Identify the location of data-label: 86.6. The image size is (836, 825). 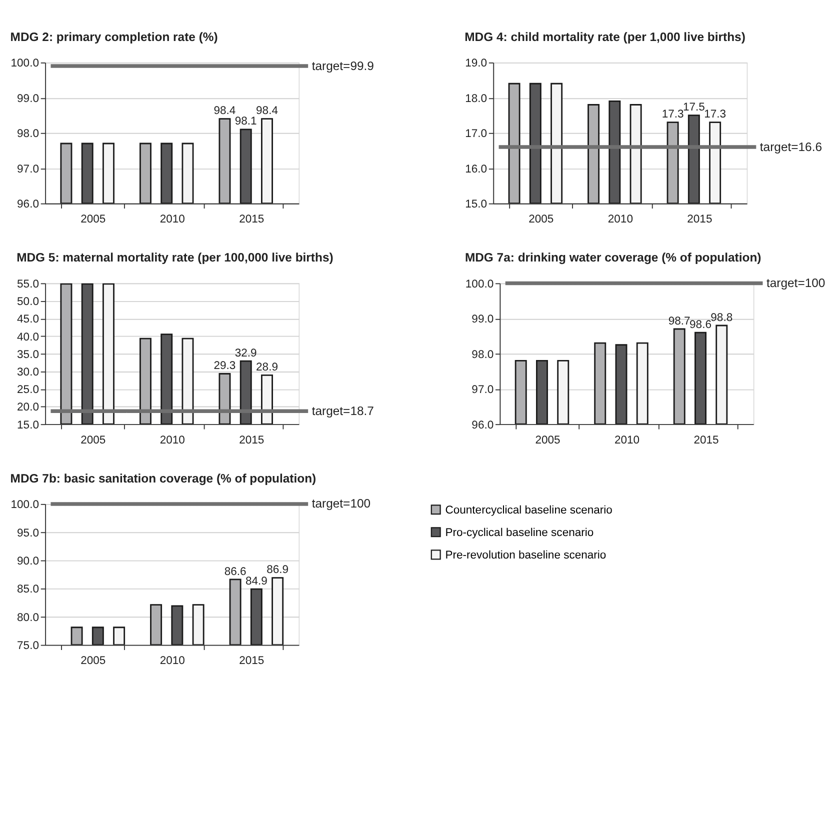
(235, 572).